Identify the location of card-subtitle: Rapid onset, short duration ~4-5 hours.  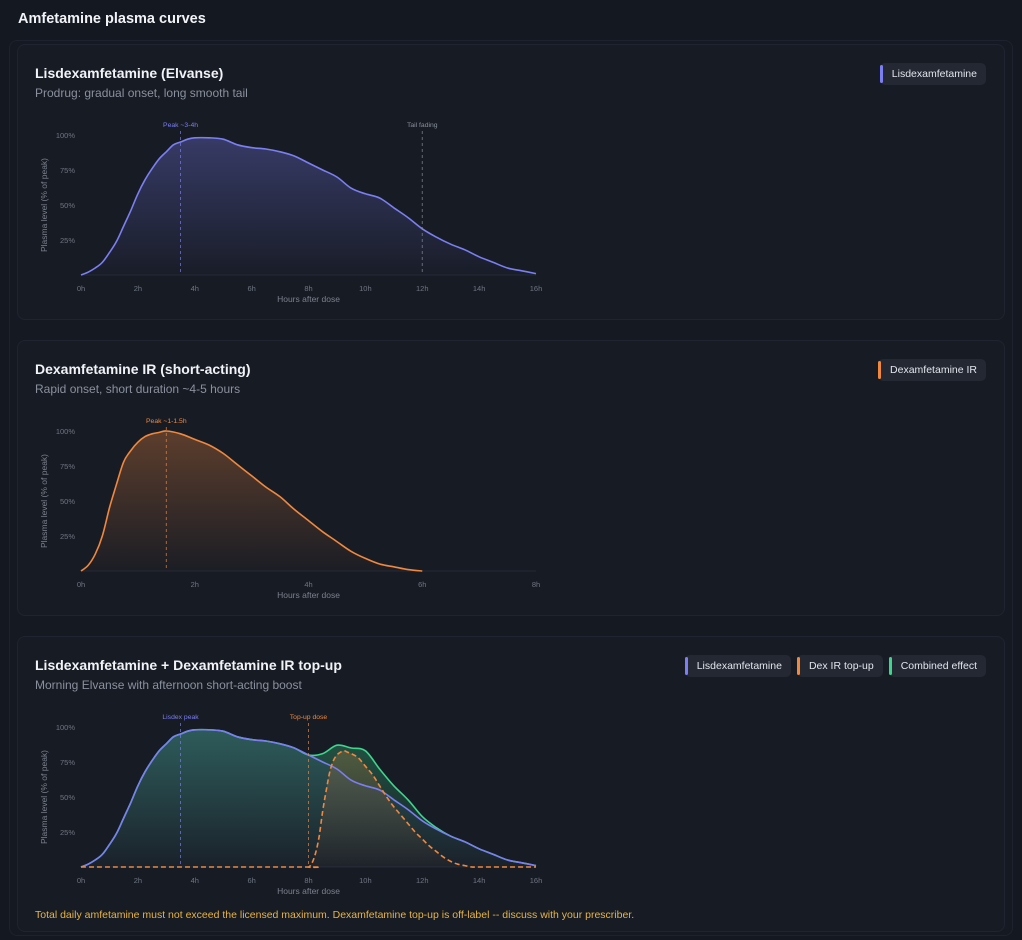
(138, 389).